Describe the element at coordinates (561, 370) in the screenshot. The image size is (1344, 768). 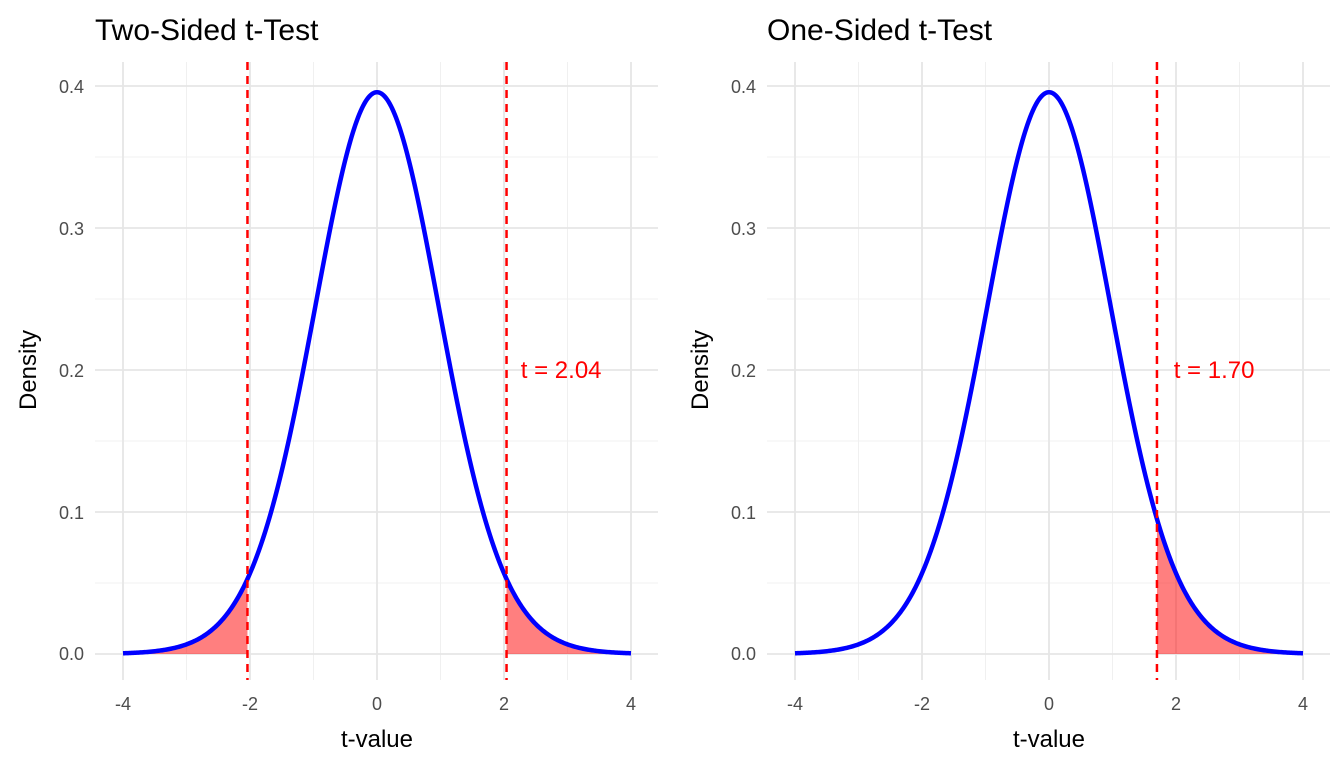
I see `critical-value-annotation: t = 2.04` at that location.